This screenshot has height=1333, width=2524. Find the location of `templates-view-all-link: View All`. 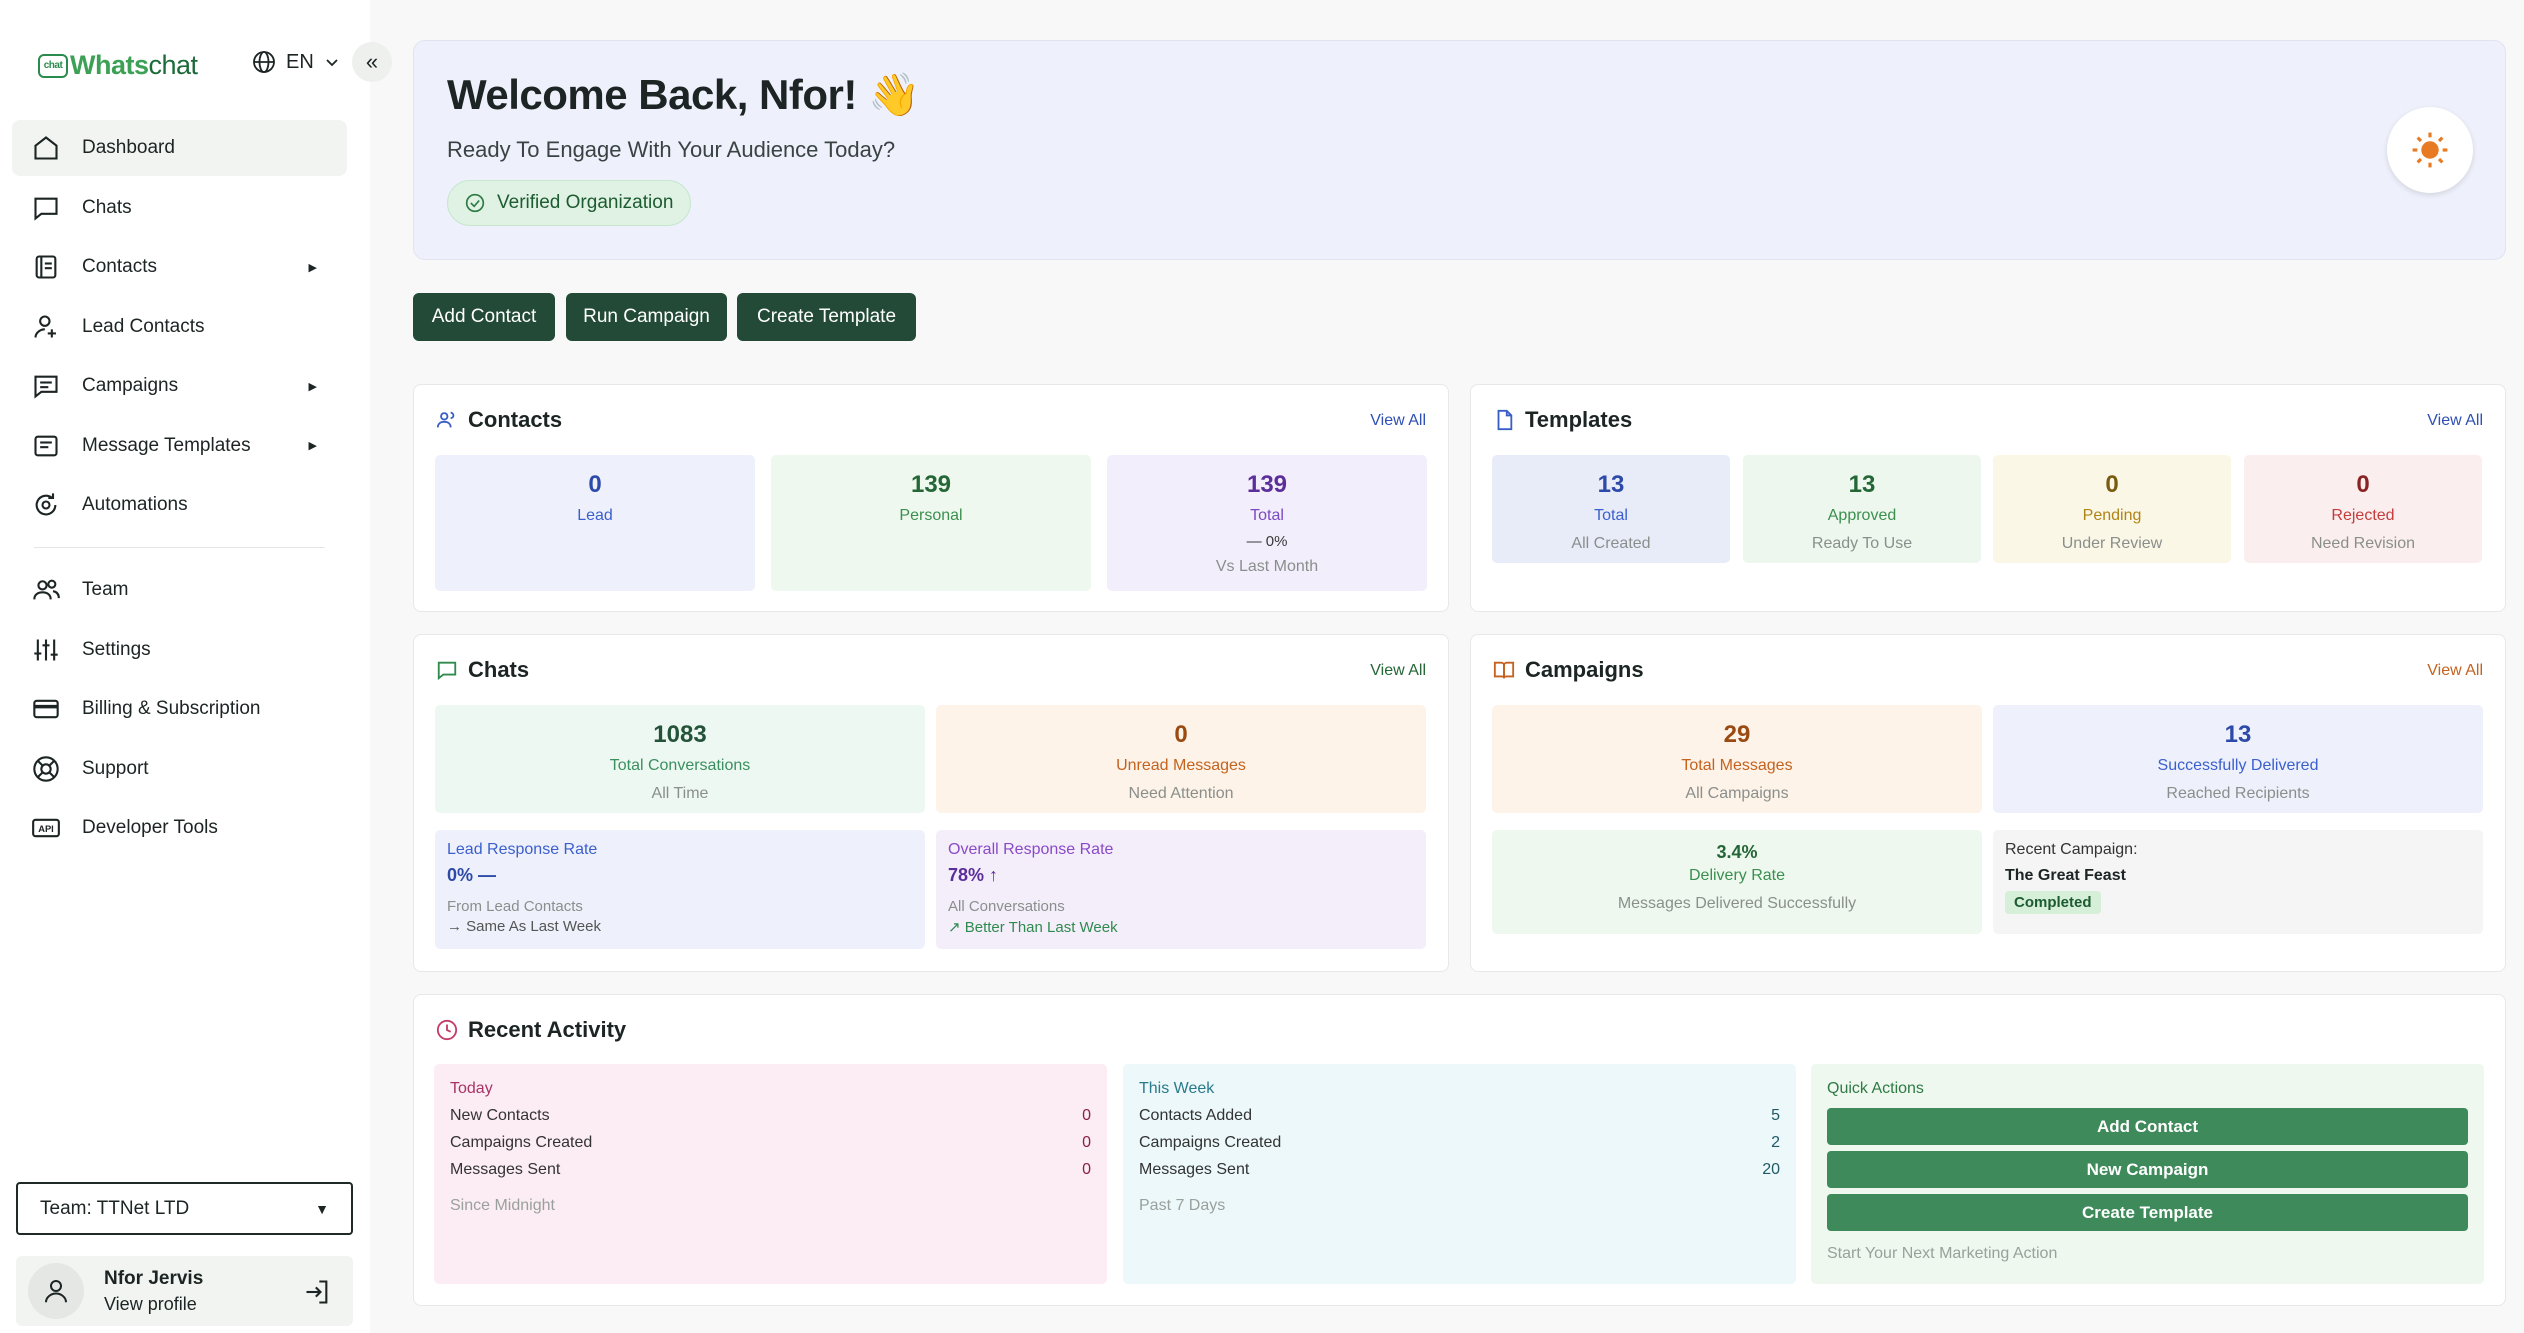

templates-view-all-link: View All is located at coordinates (2455, 420).